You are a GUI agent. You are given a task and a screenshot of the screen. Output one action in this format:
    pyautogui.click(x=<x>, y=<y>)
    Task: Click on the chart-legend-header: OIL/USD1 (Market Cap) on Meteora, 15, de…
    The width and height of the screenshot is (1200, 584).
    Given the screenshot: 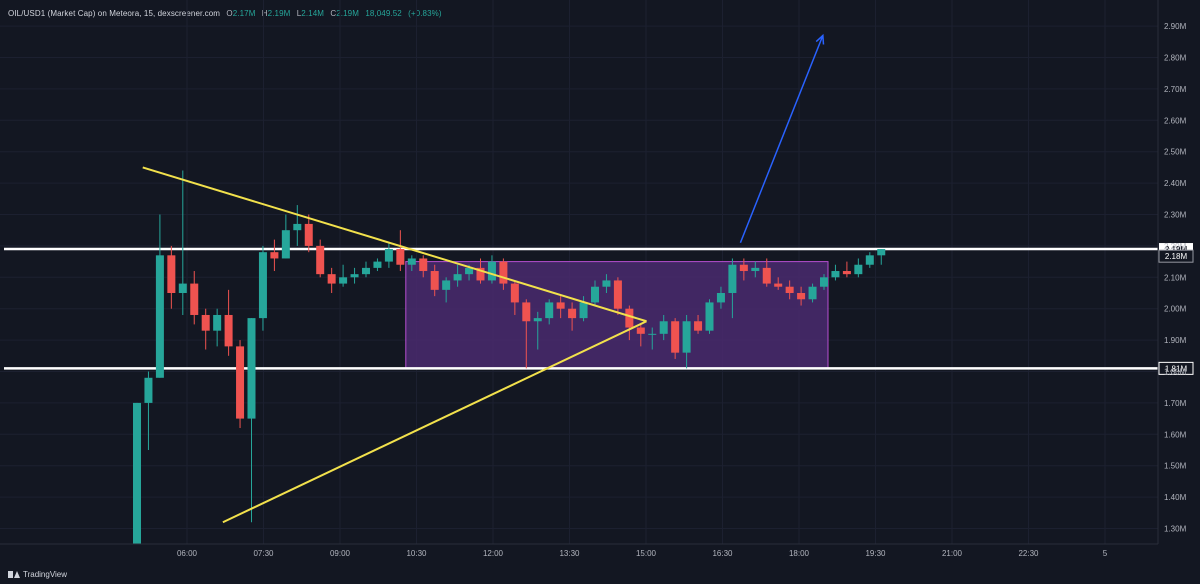 What is the action you would take?
    pyautogui.click(x=225, y=13)
    